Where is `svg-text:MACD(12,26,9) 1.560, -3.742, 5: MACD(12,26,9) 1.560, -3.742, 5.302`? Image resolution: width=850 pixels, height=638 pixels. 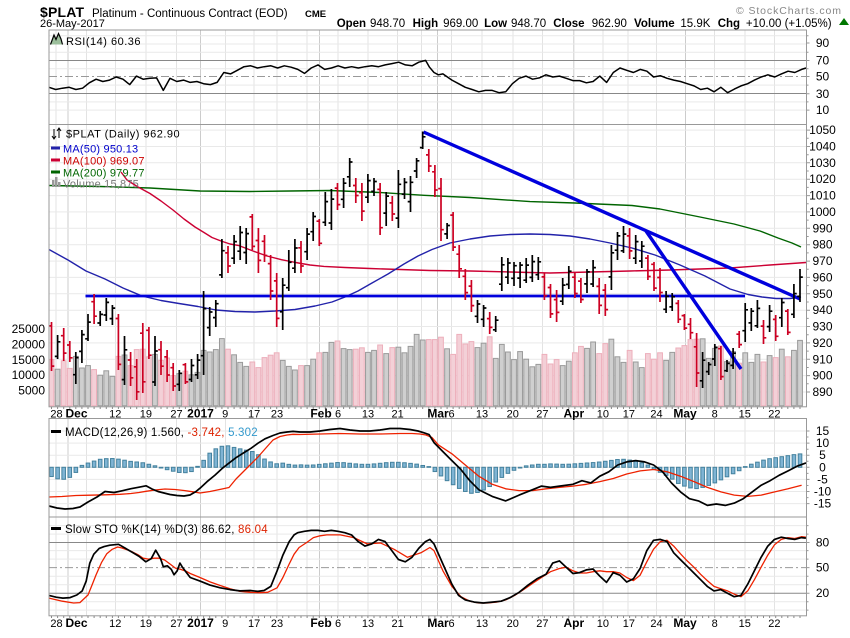
svg-text:MACD(12,26,9) 1.560, -3.742, 5: MACD(12,26,9) 1.560, -3.742, 5.302 is located at coordinates (161, 433).